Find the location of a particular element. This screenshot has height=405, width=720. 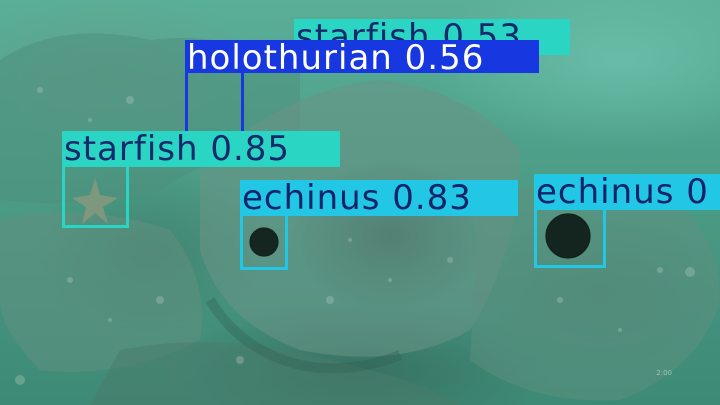

label-starfish-085: starfish 0.85 is located at coordinates (201, 149).